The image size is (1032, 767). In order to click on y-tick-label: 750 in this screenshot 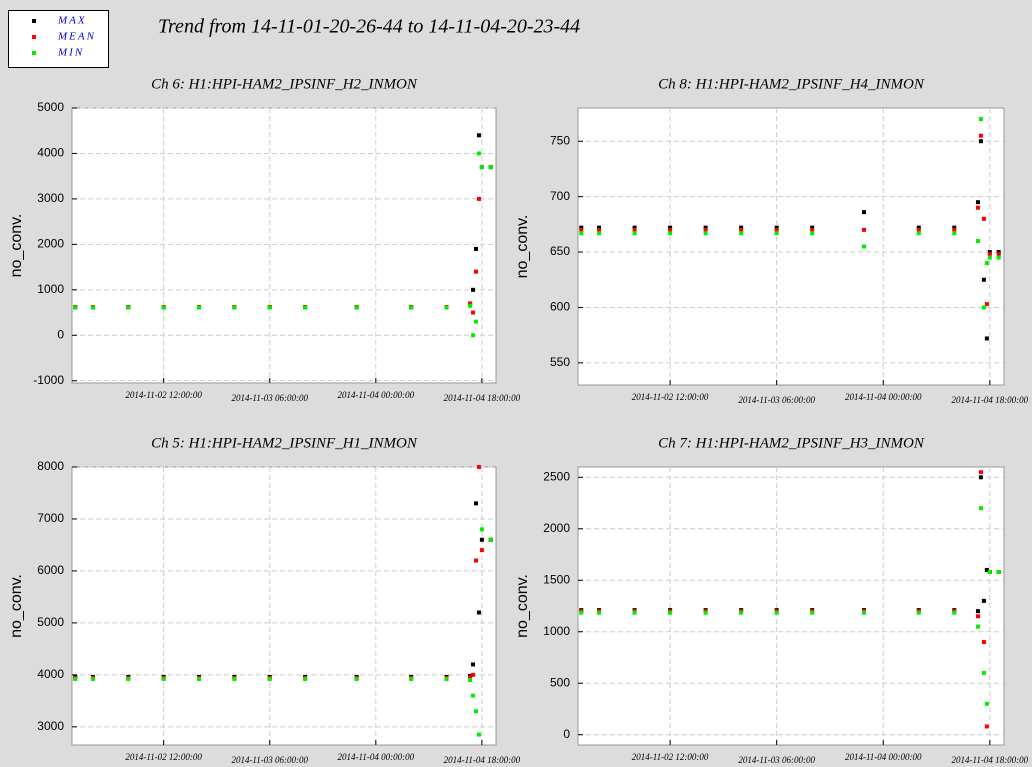, I will do `click(560, 140)`.